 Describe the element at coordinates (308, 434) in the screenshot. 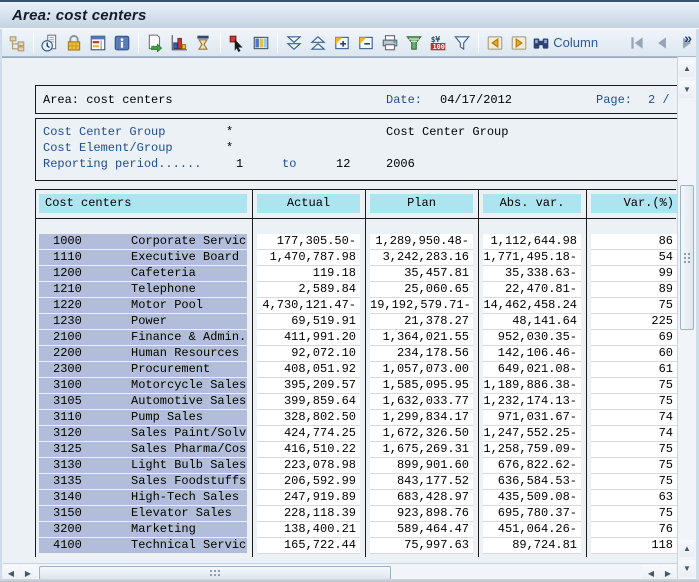

I see `actual-cell: 424,774.25` at that location.